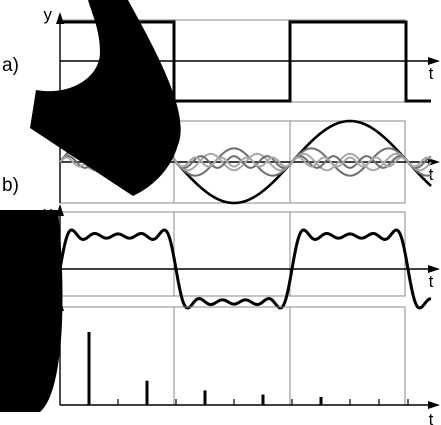 The image size is (441, 425). What do you see at coordinates (10, 185) in the screenshot?
I see `panel-label: b)` at bounding box center [10, 185].